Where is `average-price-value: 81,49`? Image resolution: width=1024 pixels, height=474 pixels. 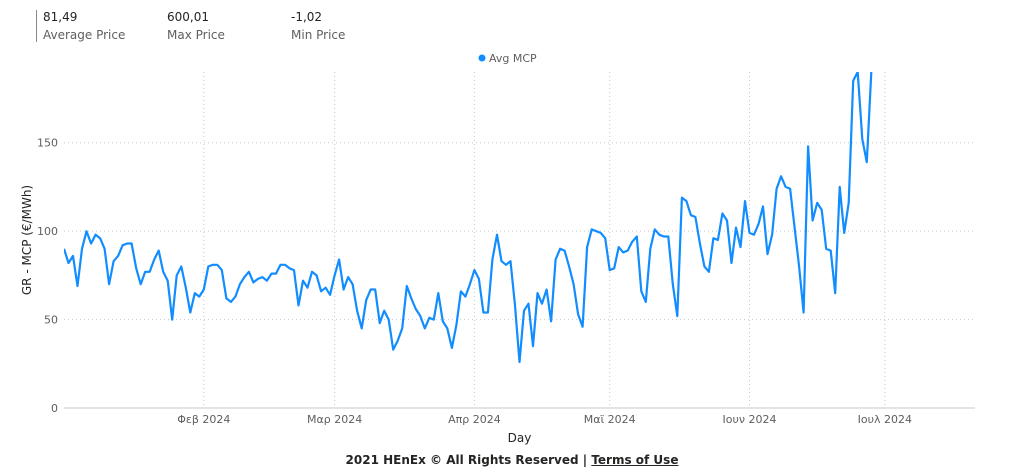
average-price-value: 81,49 is located at coordinates (60, 17).